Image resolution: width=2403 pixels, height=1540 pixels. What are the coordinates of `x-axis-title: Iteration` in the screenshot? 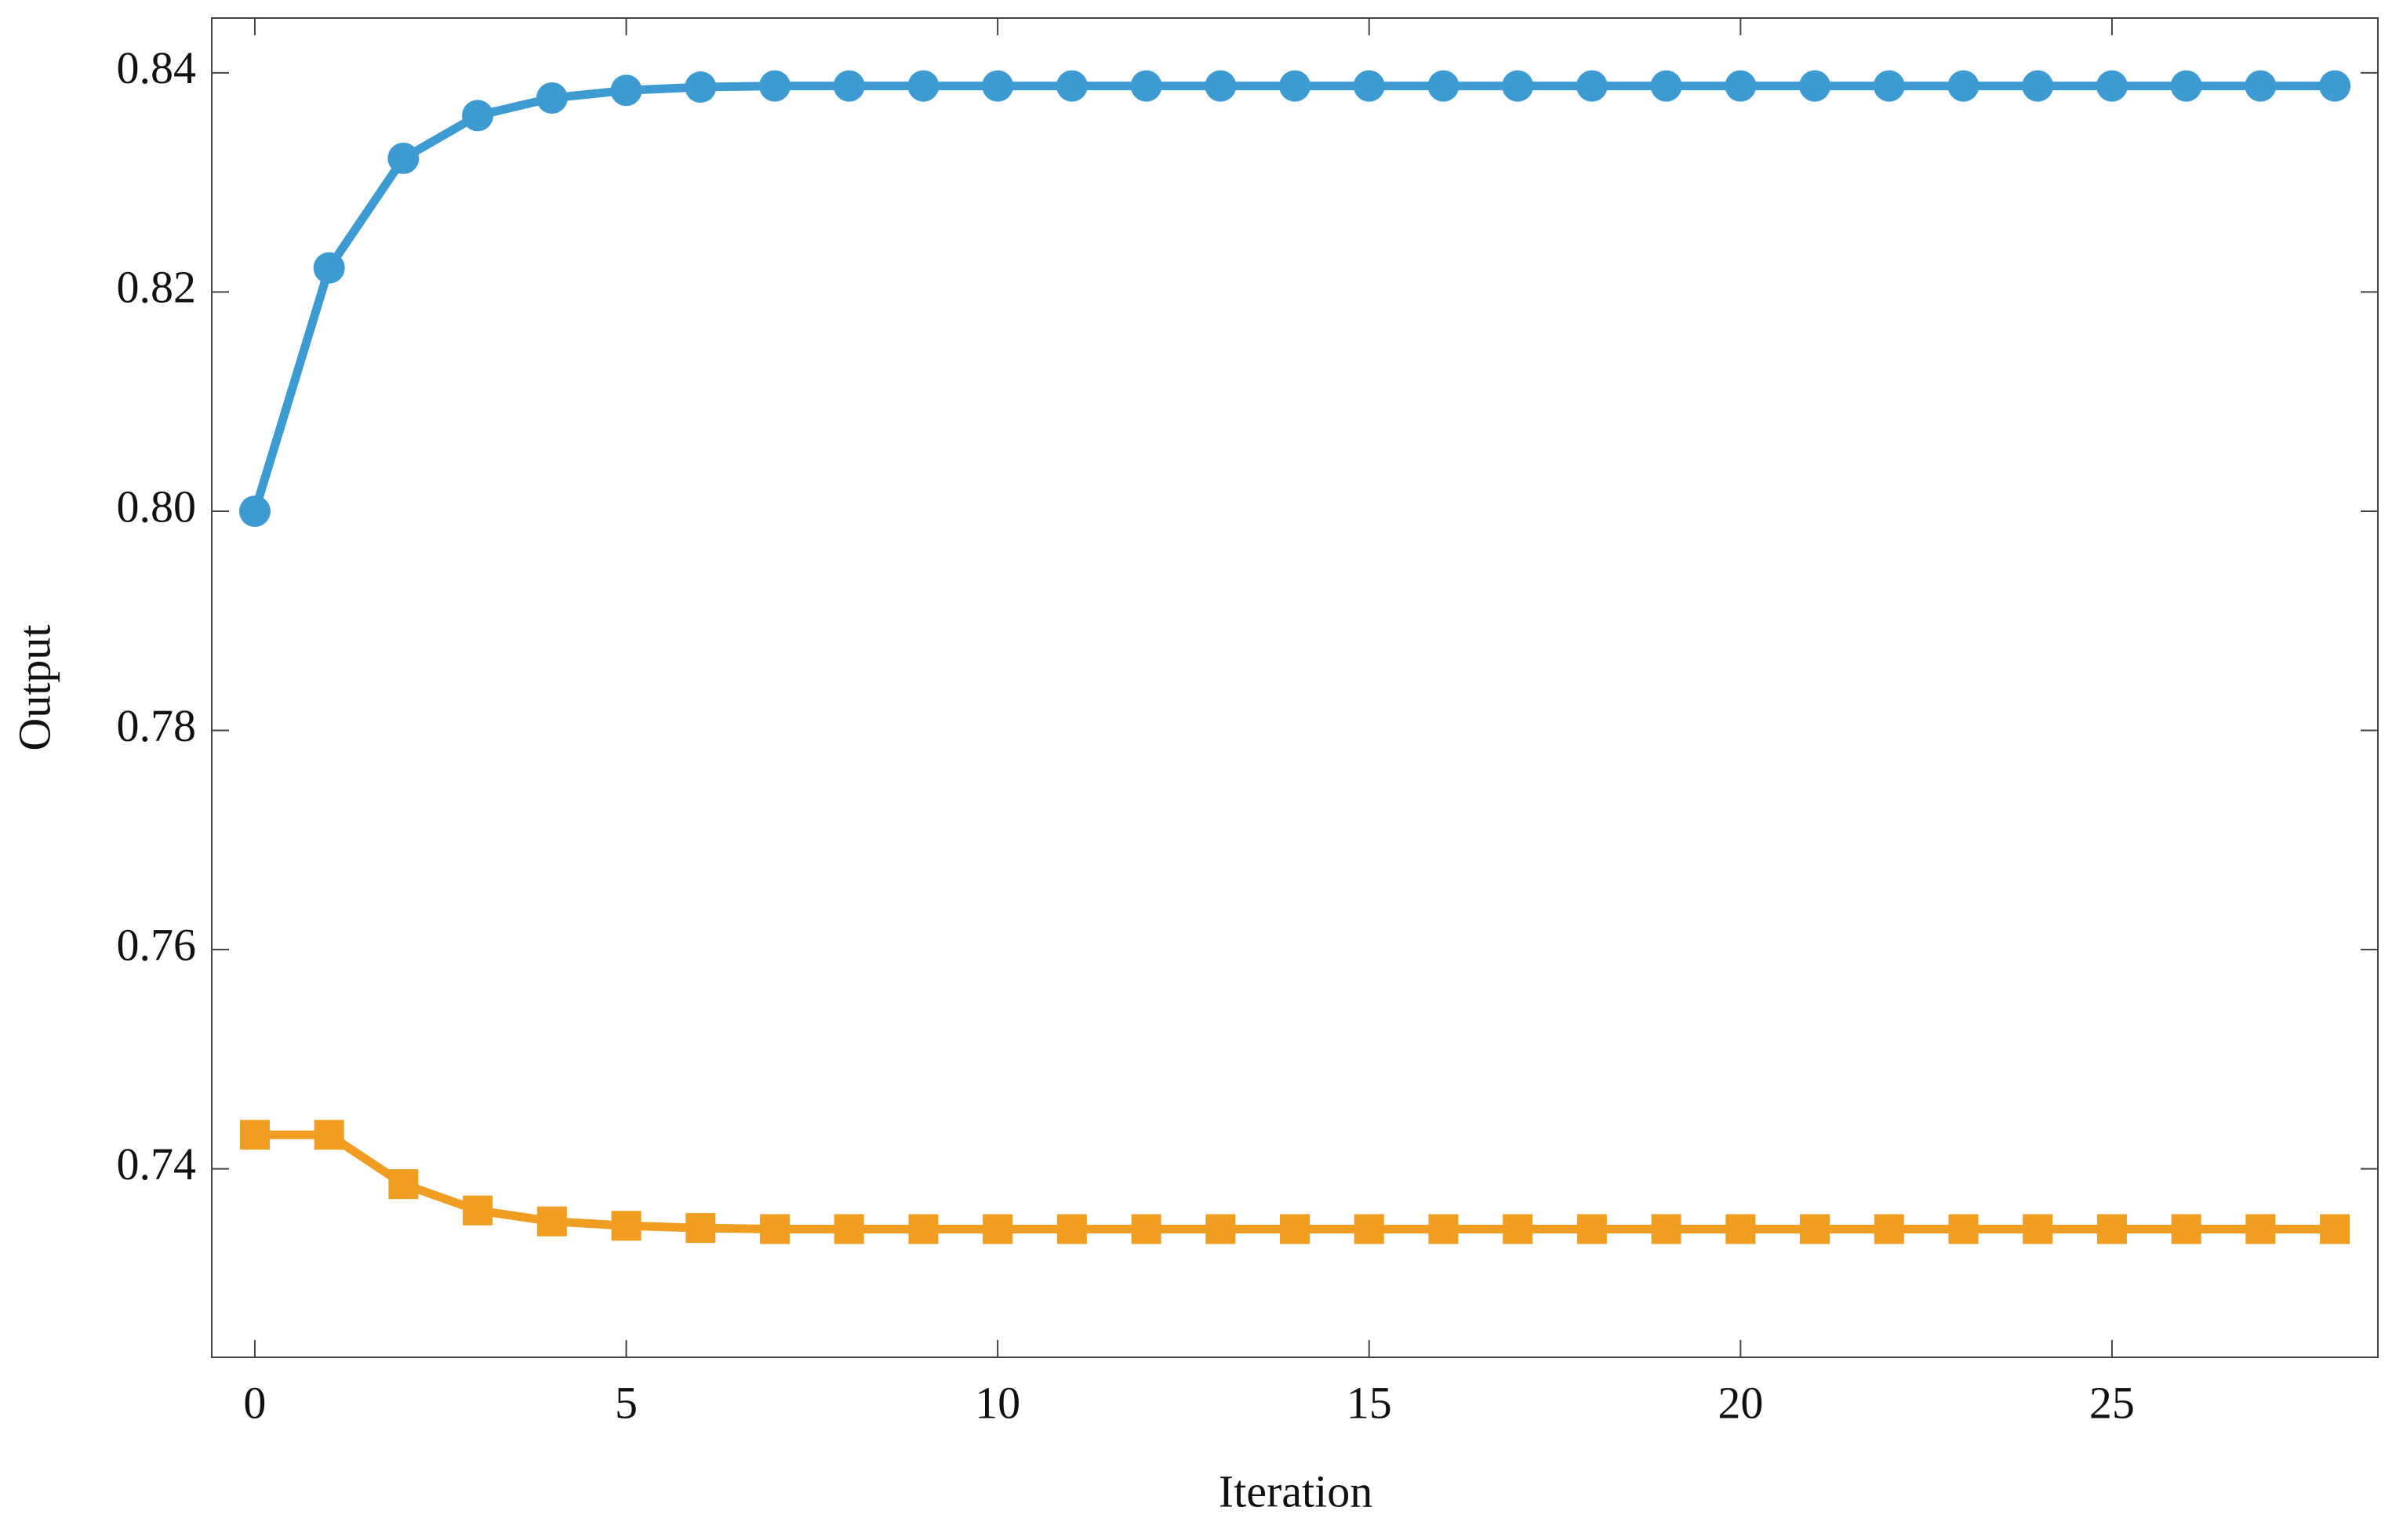 It's located at (1295, 1491).